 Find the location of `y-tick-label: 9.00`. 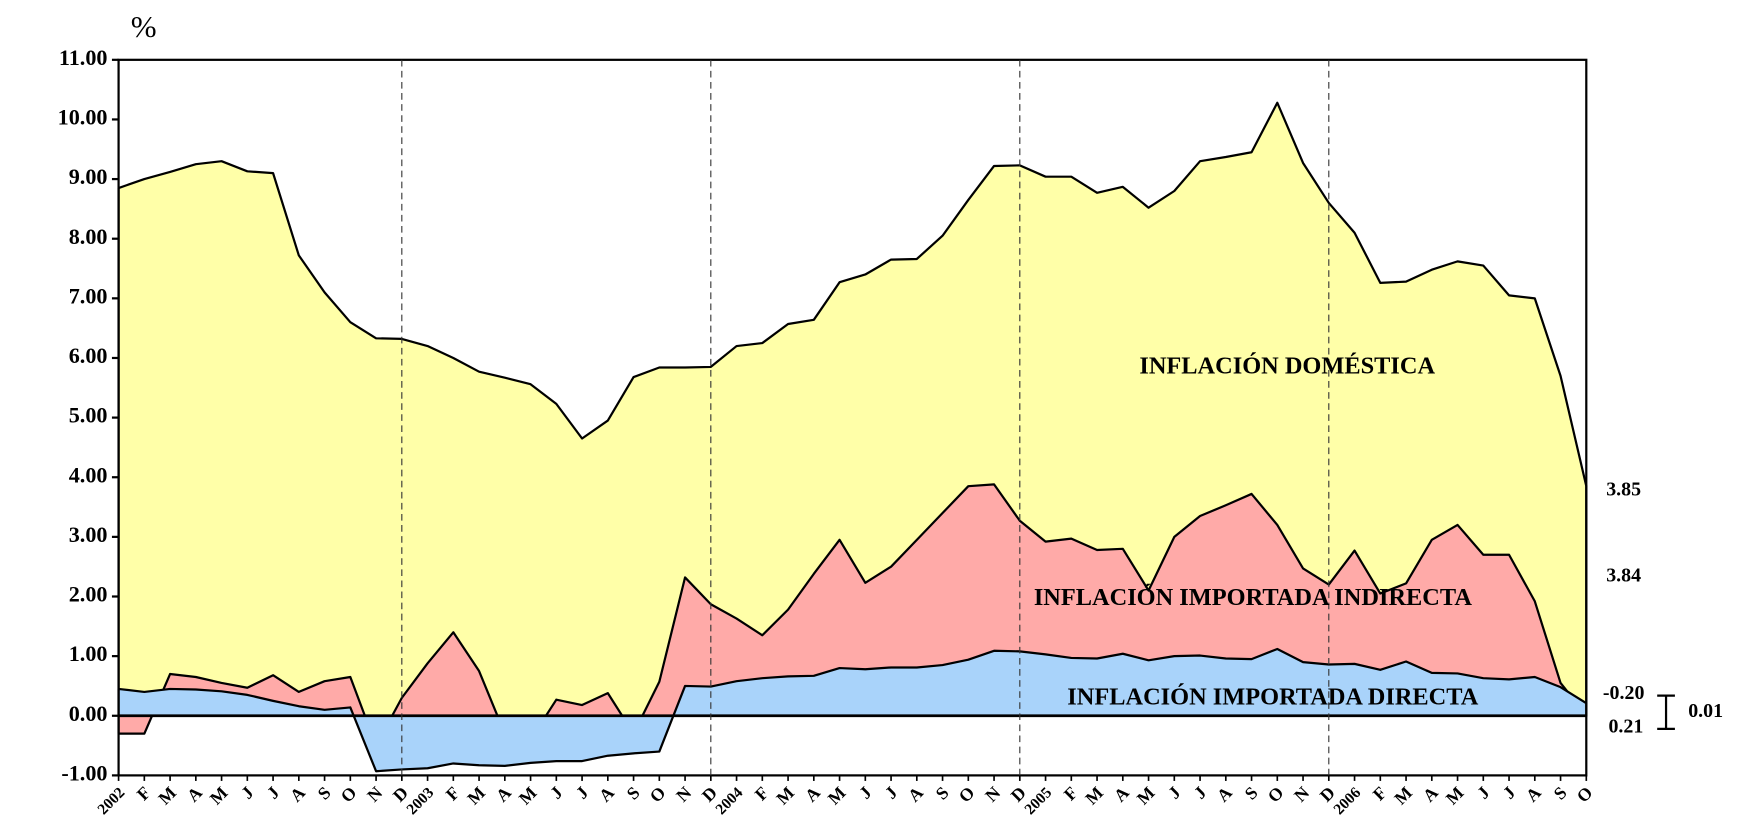

y-tick-label: 9.00 is located at coordinates (88, 176).